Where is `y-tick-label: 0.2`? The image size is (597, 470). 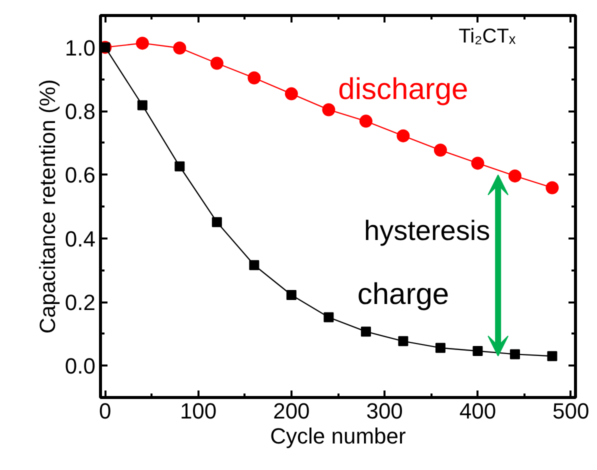 y-tick-label: 0.2 is located at coordinates (80, 302).